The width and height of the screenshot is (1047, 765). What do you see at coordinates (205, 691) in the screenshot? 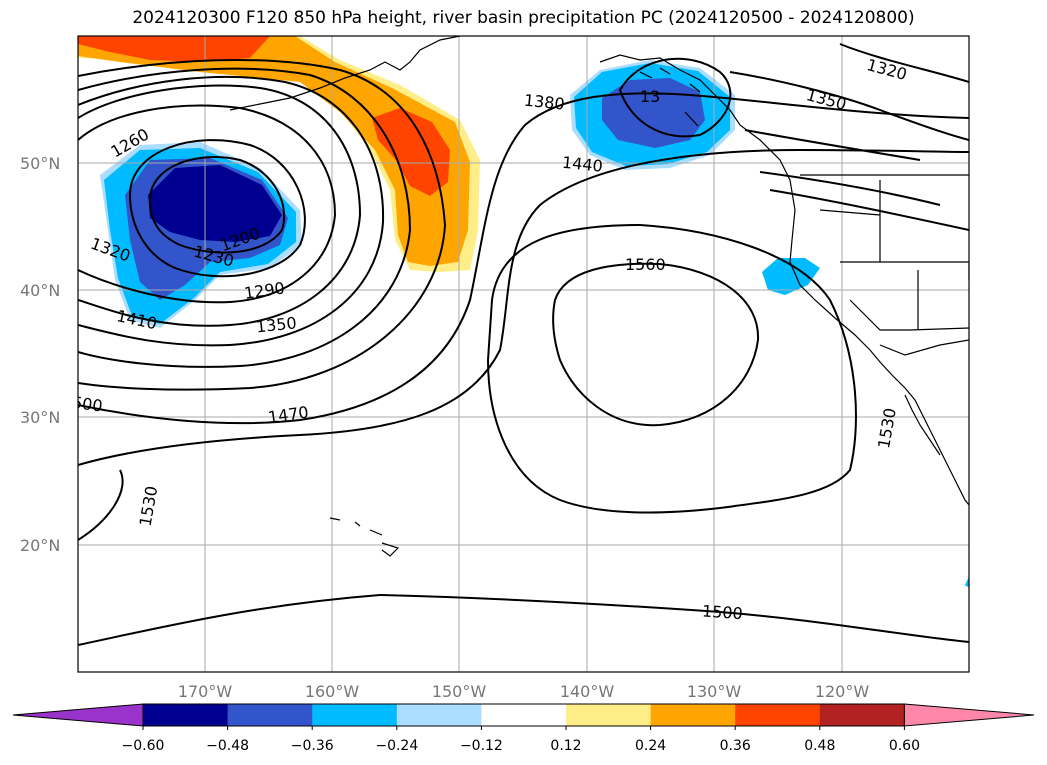
I see `lon-label: 170°W` at bounding box center [205, 691].